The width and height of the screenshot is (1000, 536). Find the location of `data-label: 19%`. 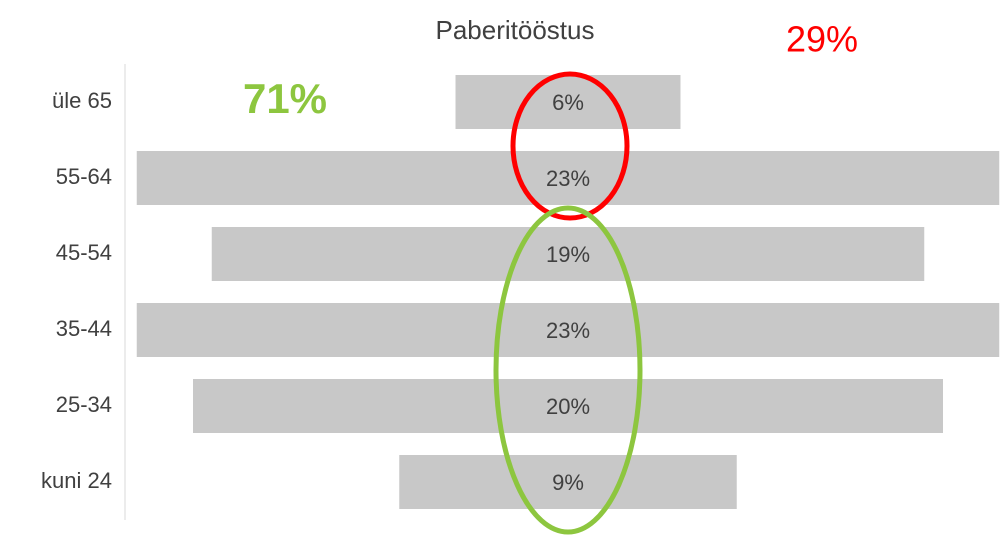

data-label: 19% is located at coordinates (568, 254).